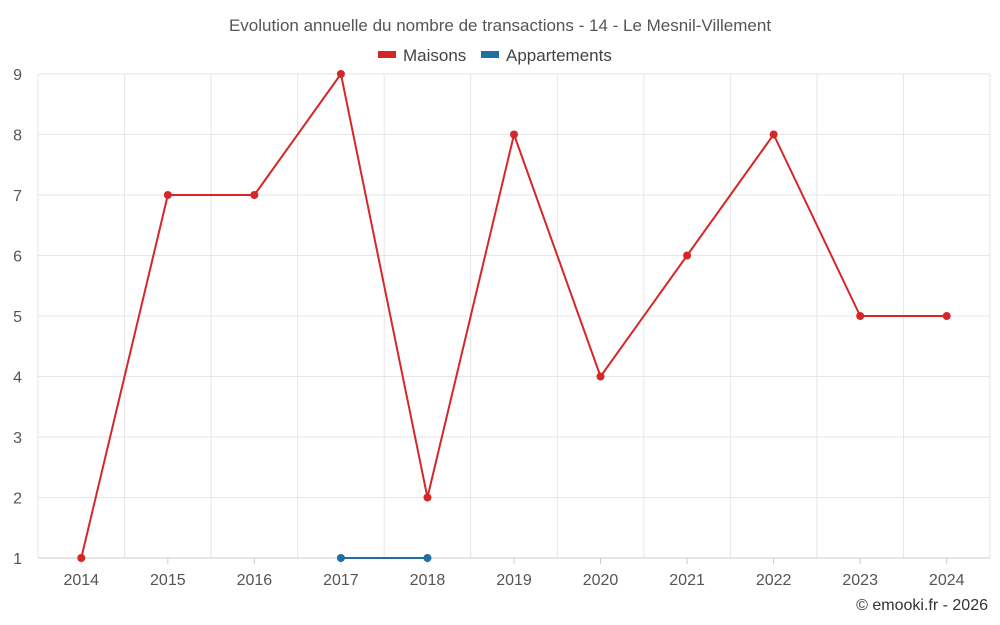 This screenshot has width=1000, height=625. I want to click on x-tick-label: 2017, so click(341, 580).